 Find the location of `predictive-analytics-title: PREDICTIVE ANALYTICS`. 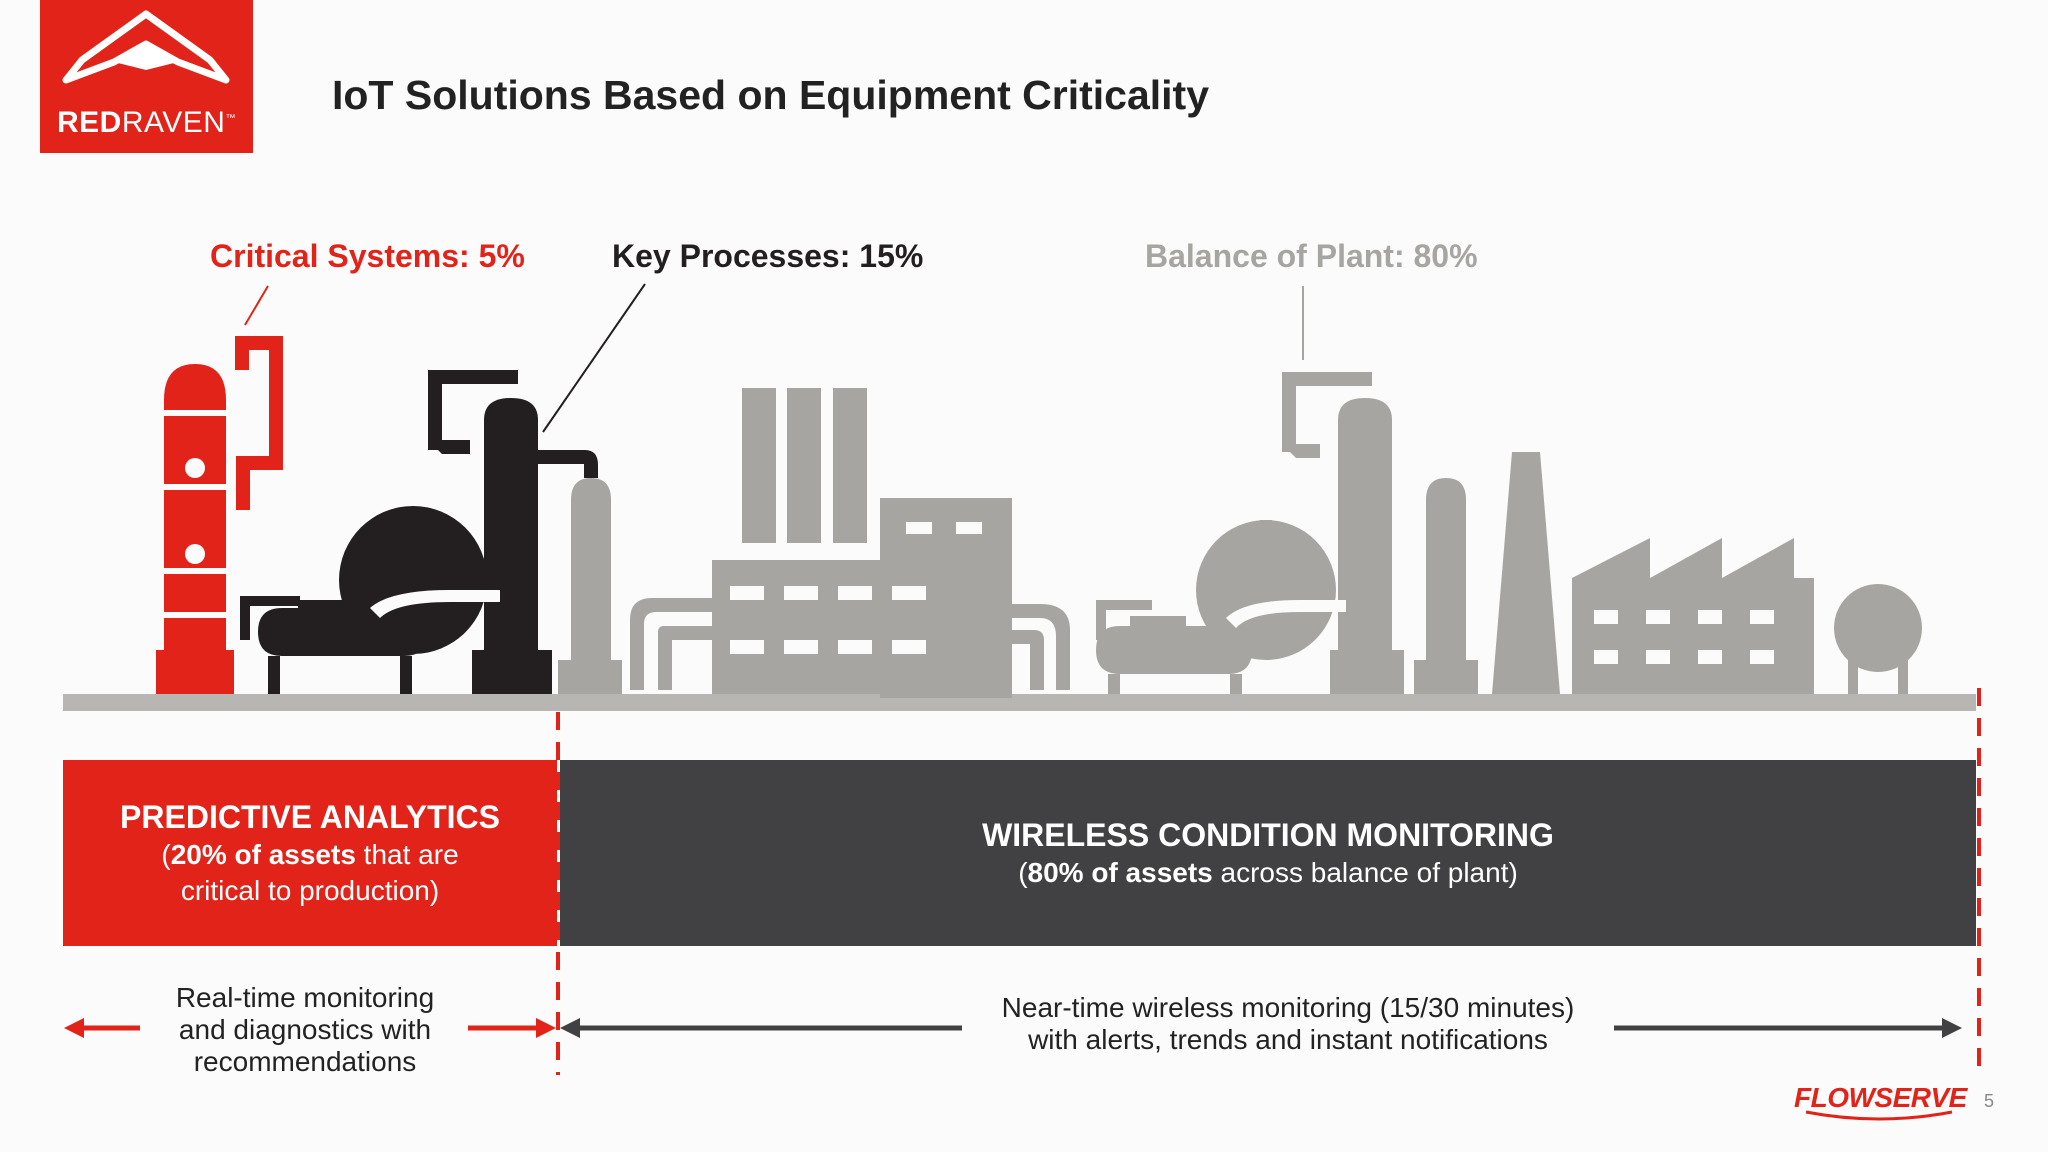

predictive-analytics-title: PREDICTIVE ANALYTICS is located at coordinates (310, 817).